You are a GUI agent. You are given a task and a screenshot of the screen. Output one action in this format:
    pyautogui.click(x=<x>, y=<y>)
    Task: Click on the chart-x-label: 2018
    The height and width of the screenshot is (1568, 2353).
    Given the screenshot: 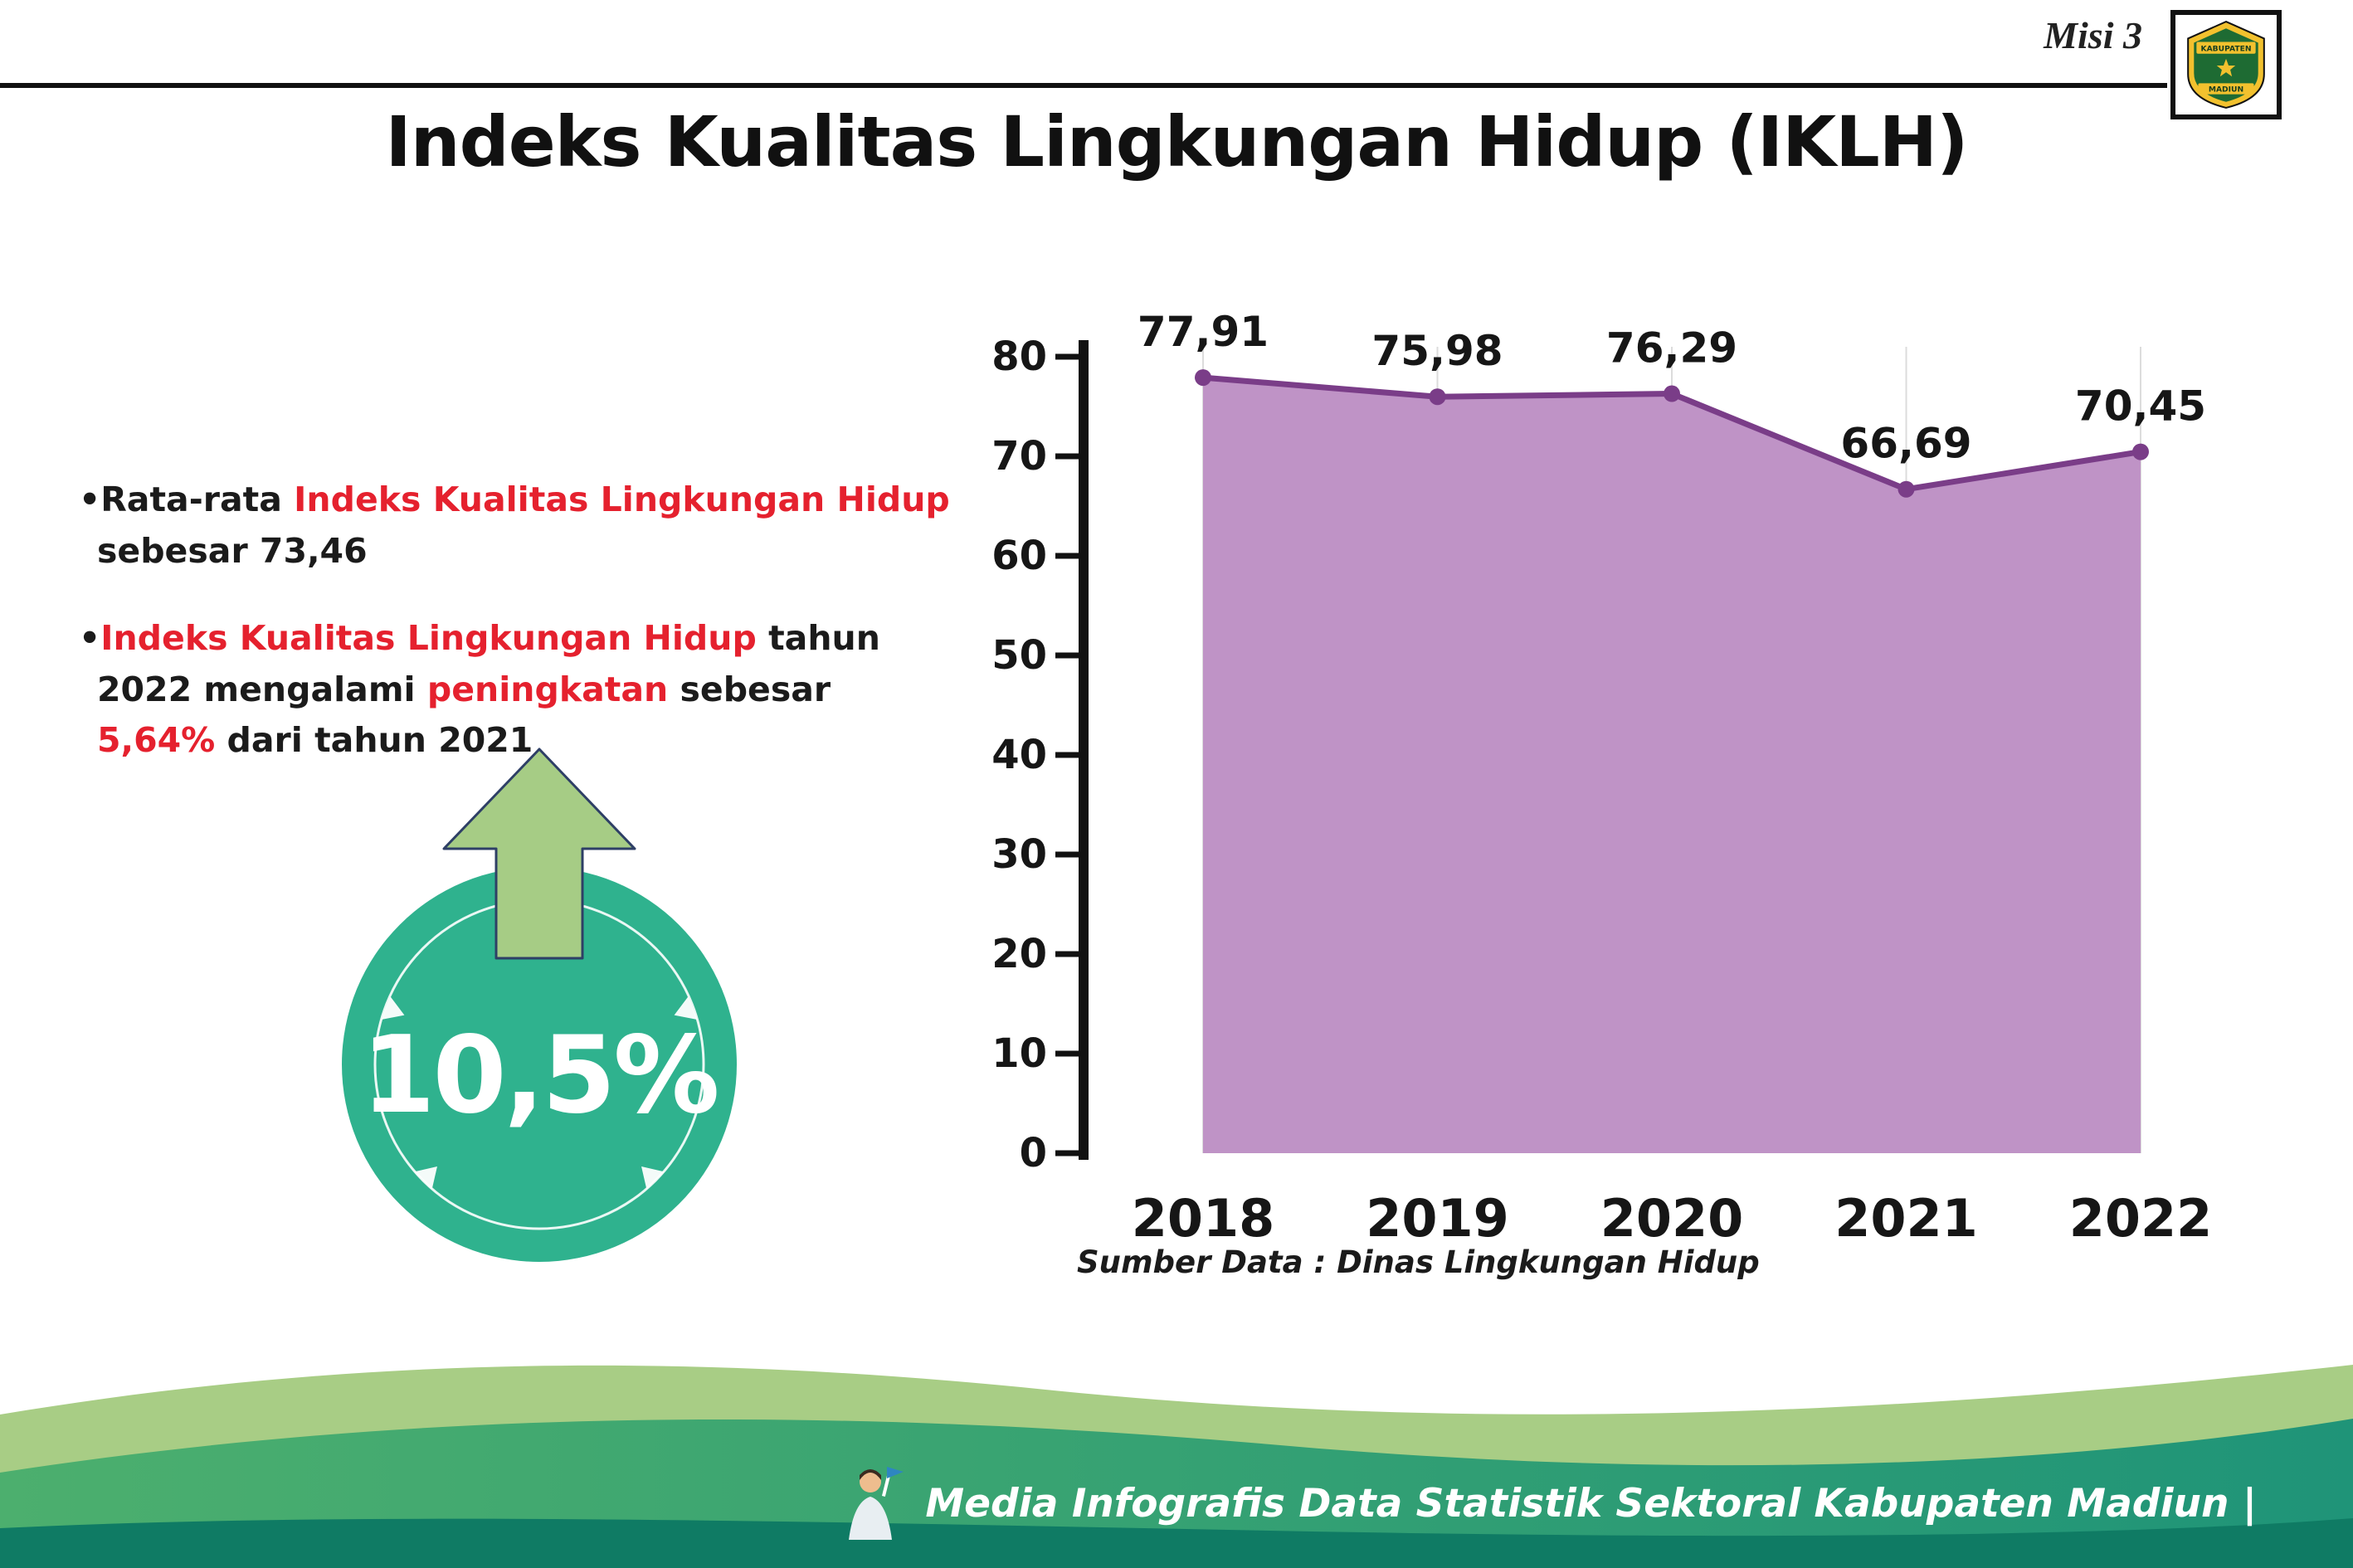 What is the action you would take?
    pyautogui.click(x=1203, y=1218)
    